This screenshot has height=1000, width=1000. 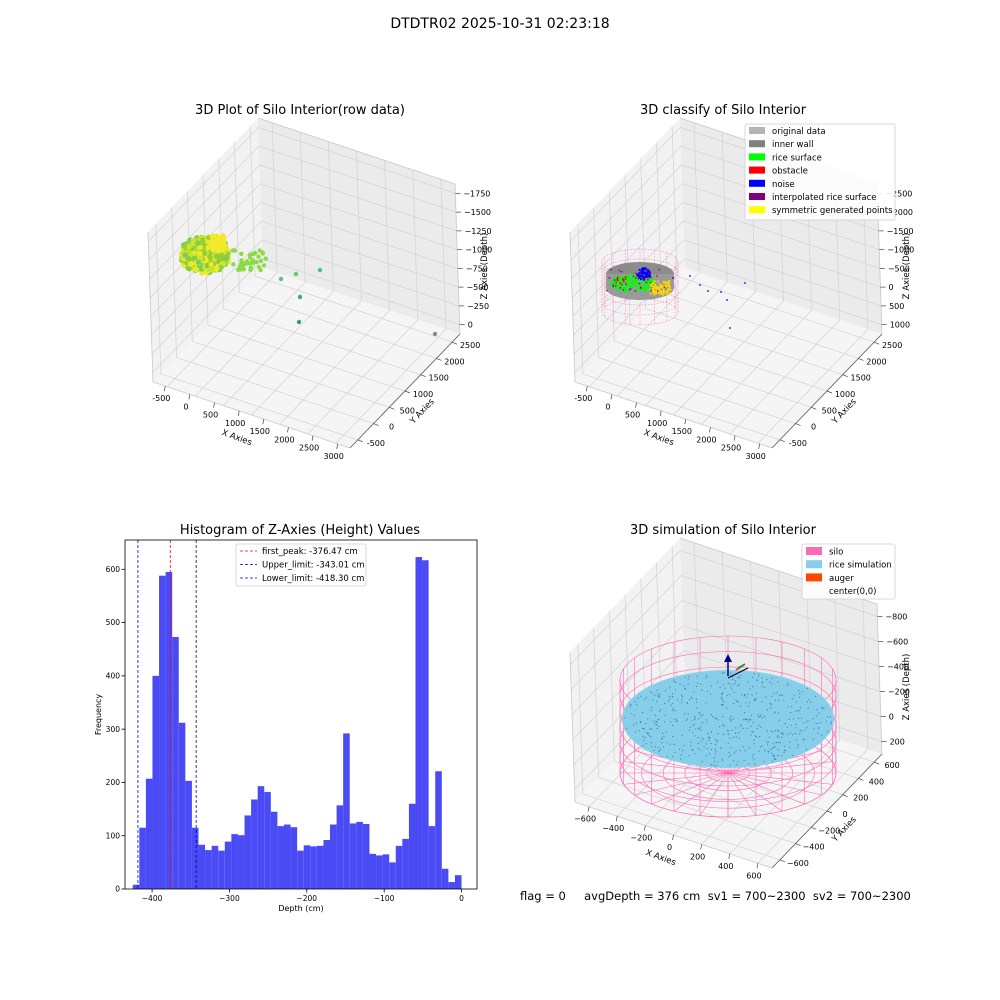 I want to click on y-tick-label: 0, so click(x=391, y=427).